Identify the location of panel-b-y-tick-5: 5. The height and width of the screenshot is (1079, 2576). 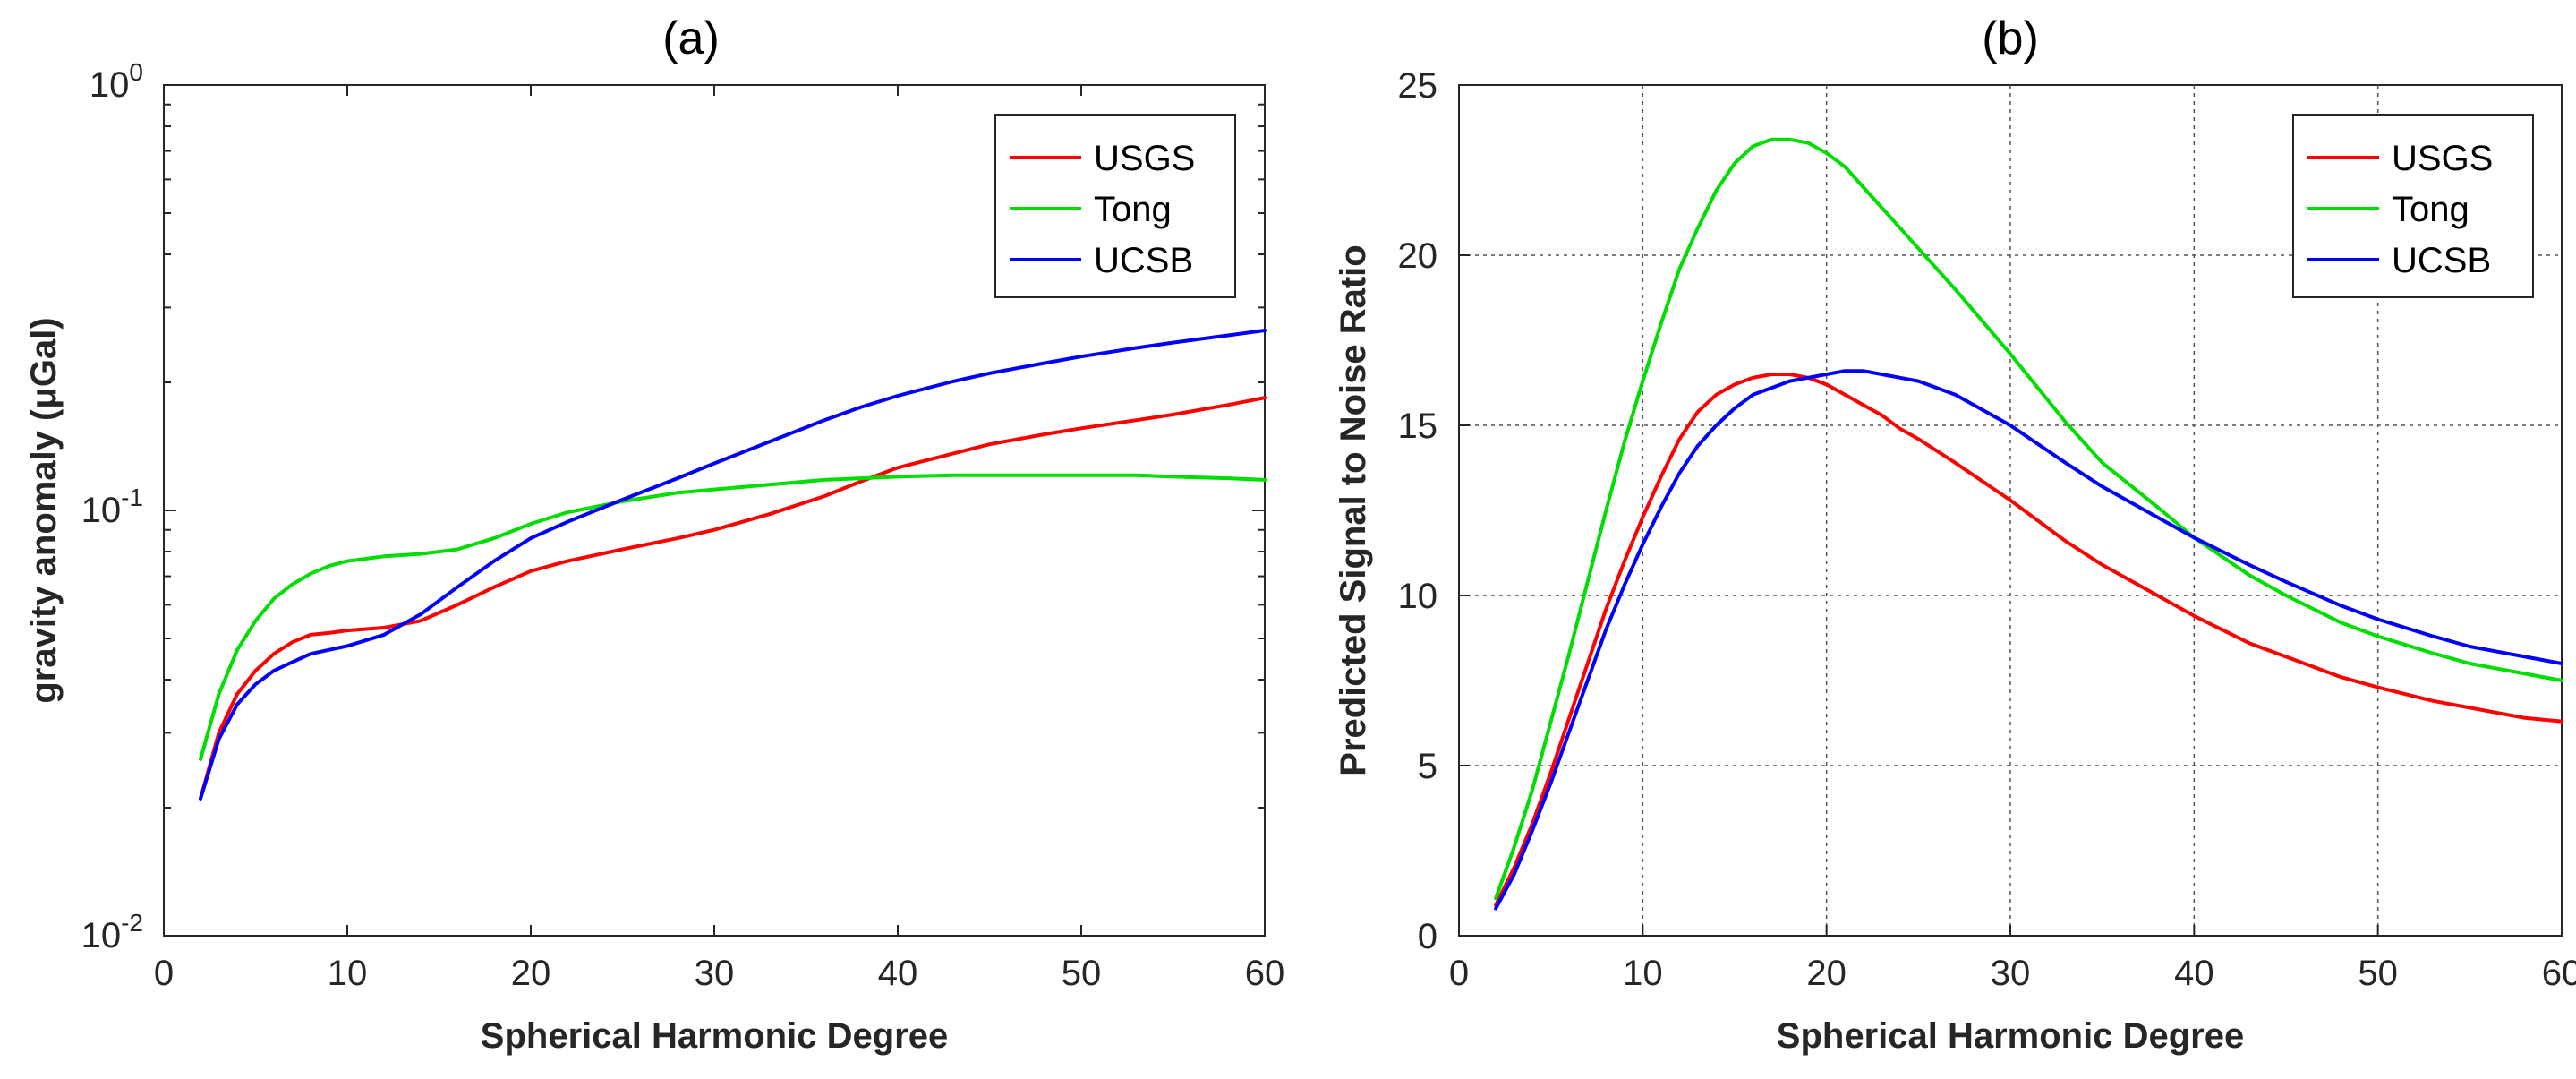
(1427, 766).